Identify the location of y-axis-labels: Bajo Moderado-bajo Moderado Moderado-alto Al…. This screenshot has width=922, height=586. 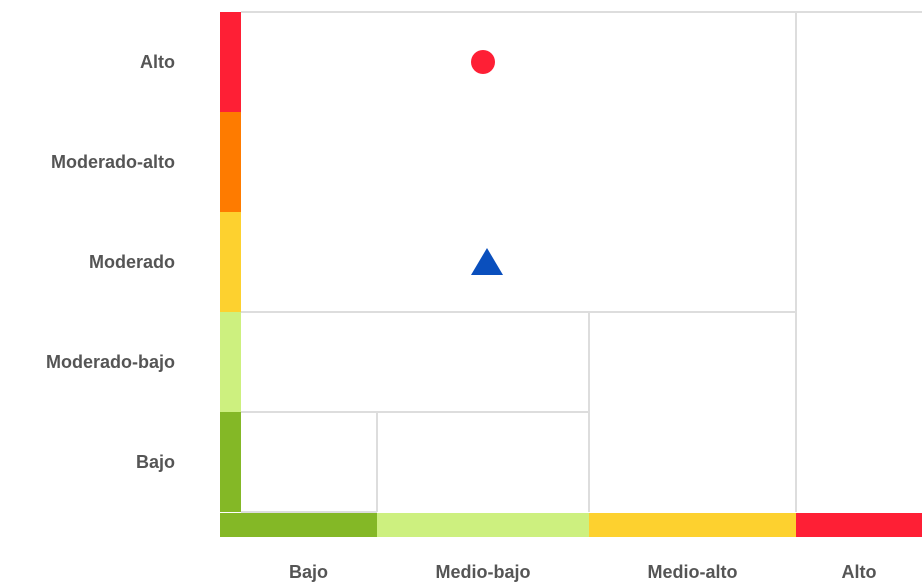
(110, 262).